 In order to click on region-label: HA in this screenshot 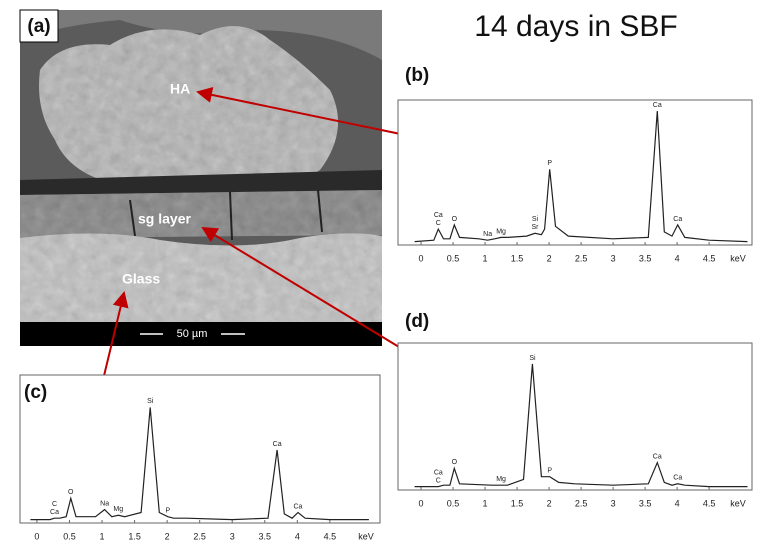, I will do `click(180, 89)`.